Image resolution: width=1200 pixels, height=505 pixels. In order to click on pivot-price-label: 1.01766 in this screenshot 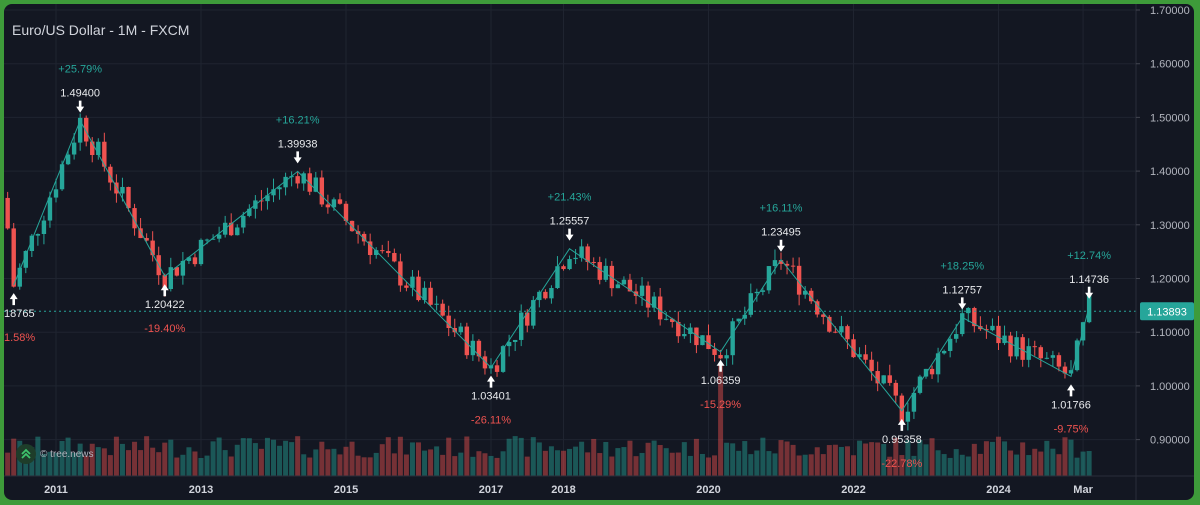, I will do `click(1071, 405)`.